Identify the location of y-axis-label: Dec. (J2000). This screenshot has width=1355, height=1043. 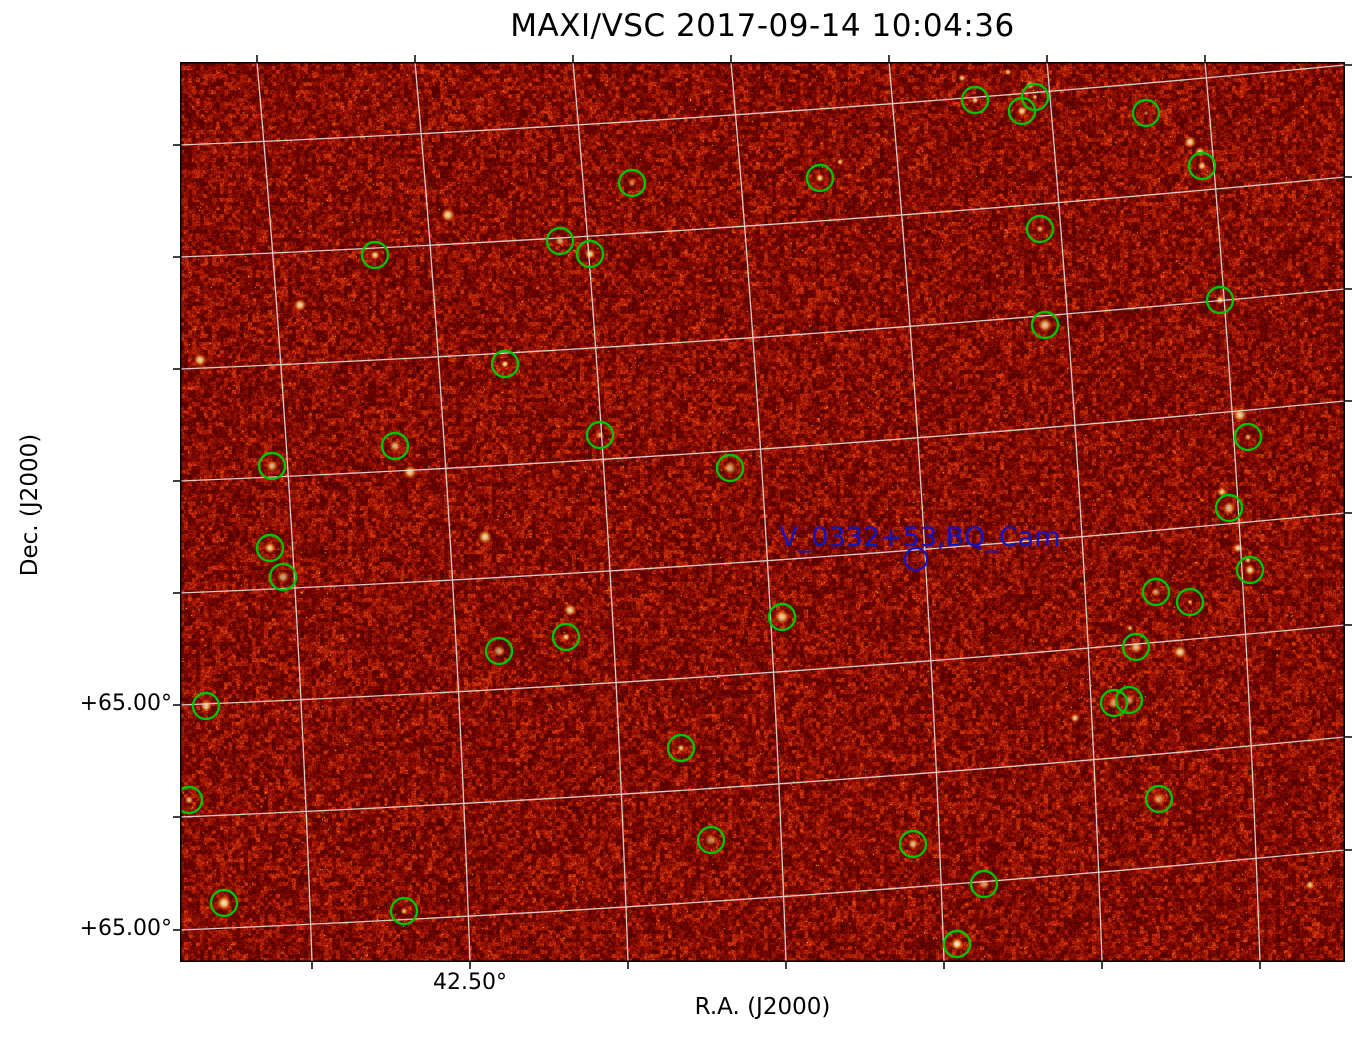
(30, 505).